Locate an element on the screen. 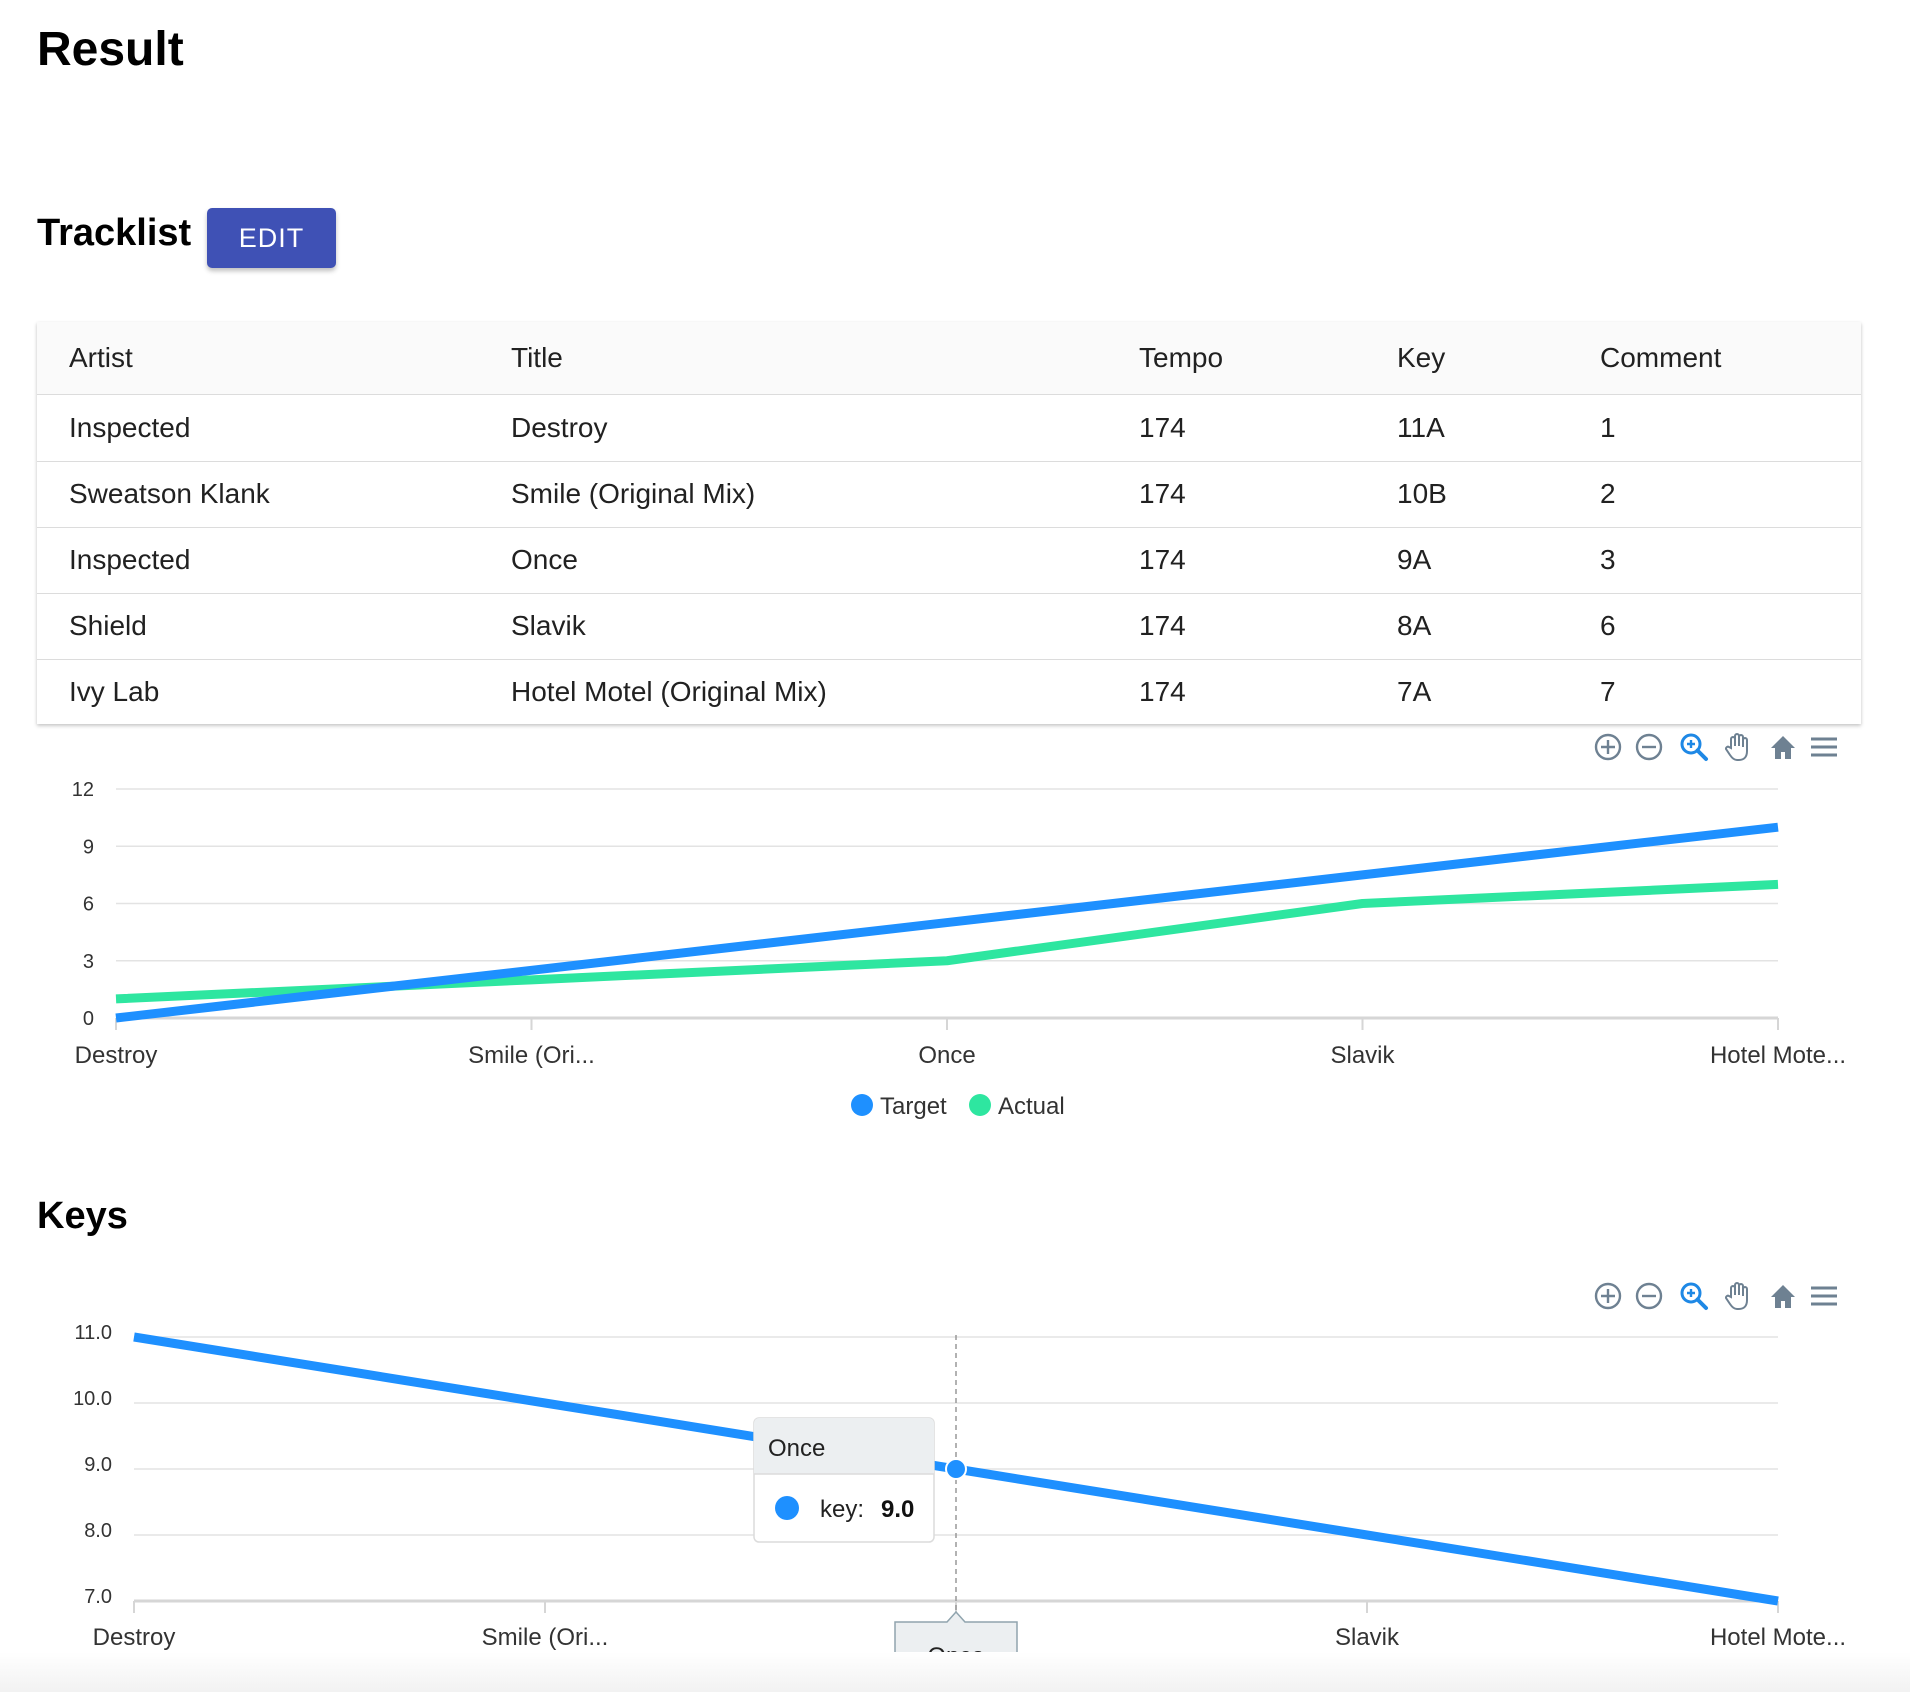 This screenshot has width=1910, height=1692. cell-key: 7A is located at coordinates (1414, 691).